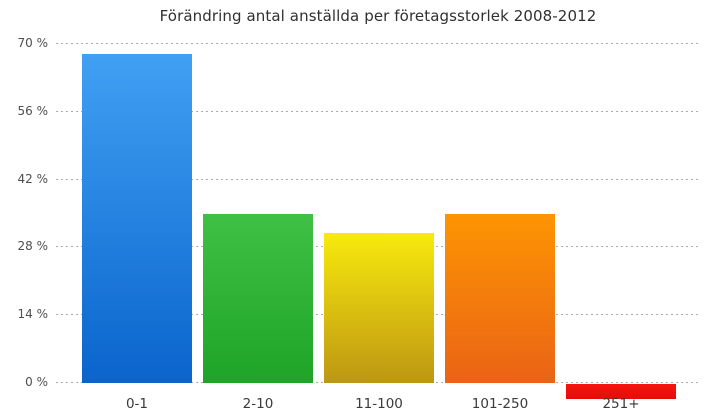 This screenshot has width=704, height=416. I want to click on y-axis-tick-label: 0 %, so click(36, 382).